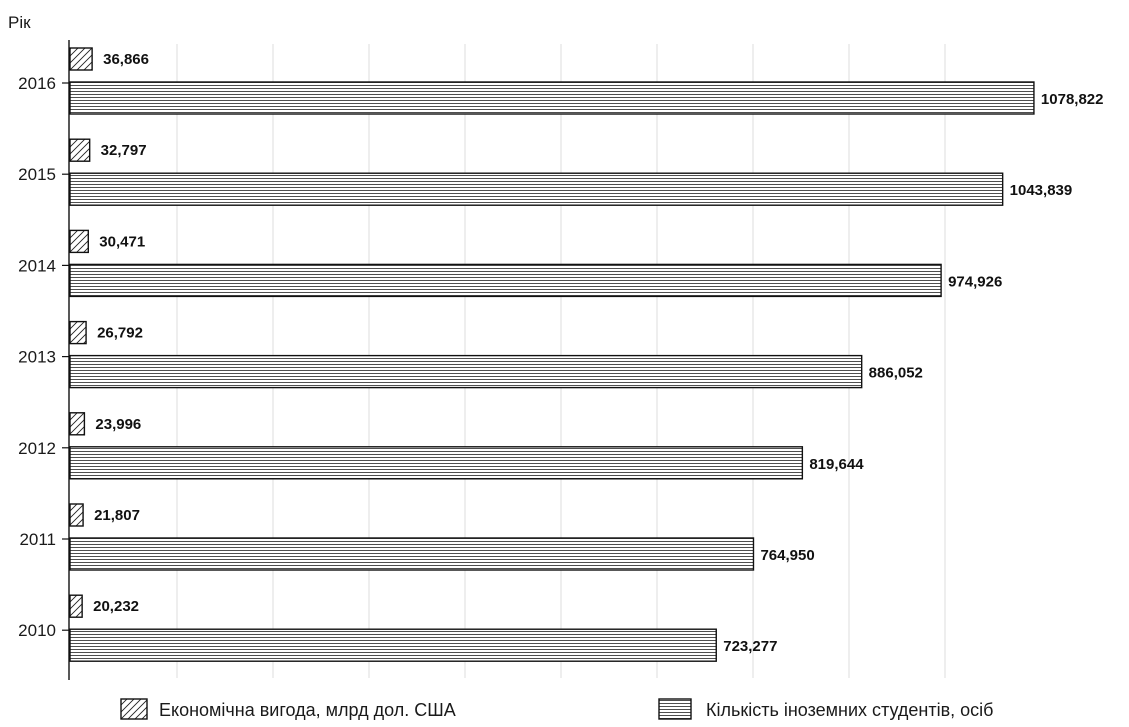 The image size is (1129, 727). What do you see at coordinates (975, 281) in the screenshot?
I see `data-label-foreign-students-2014: 974,926` at bounding box center [975, 281].